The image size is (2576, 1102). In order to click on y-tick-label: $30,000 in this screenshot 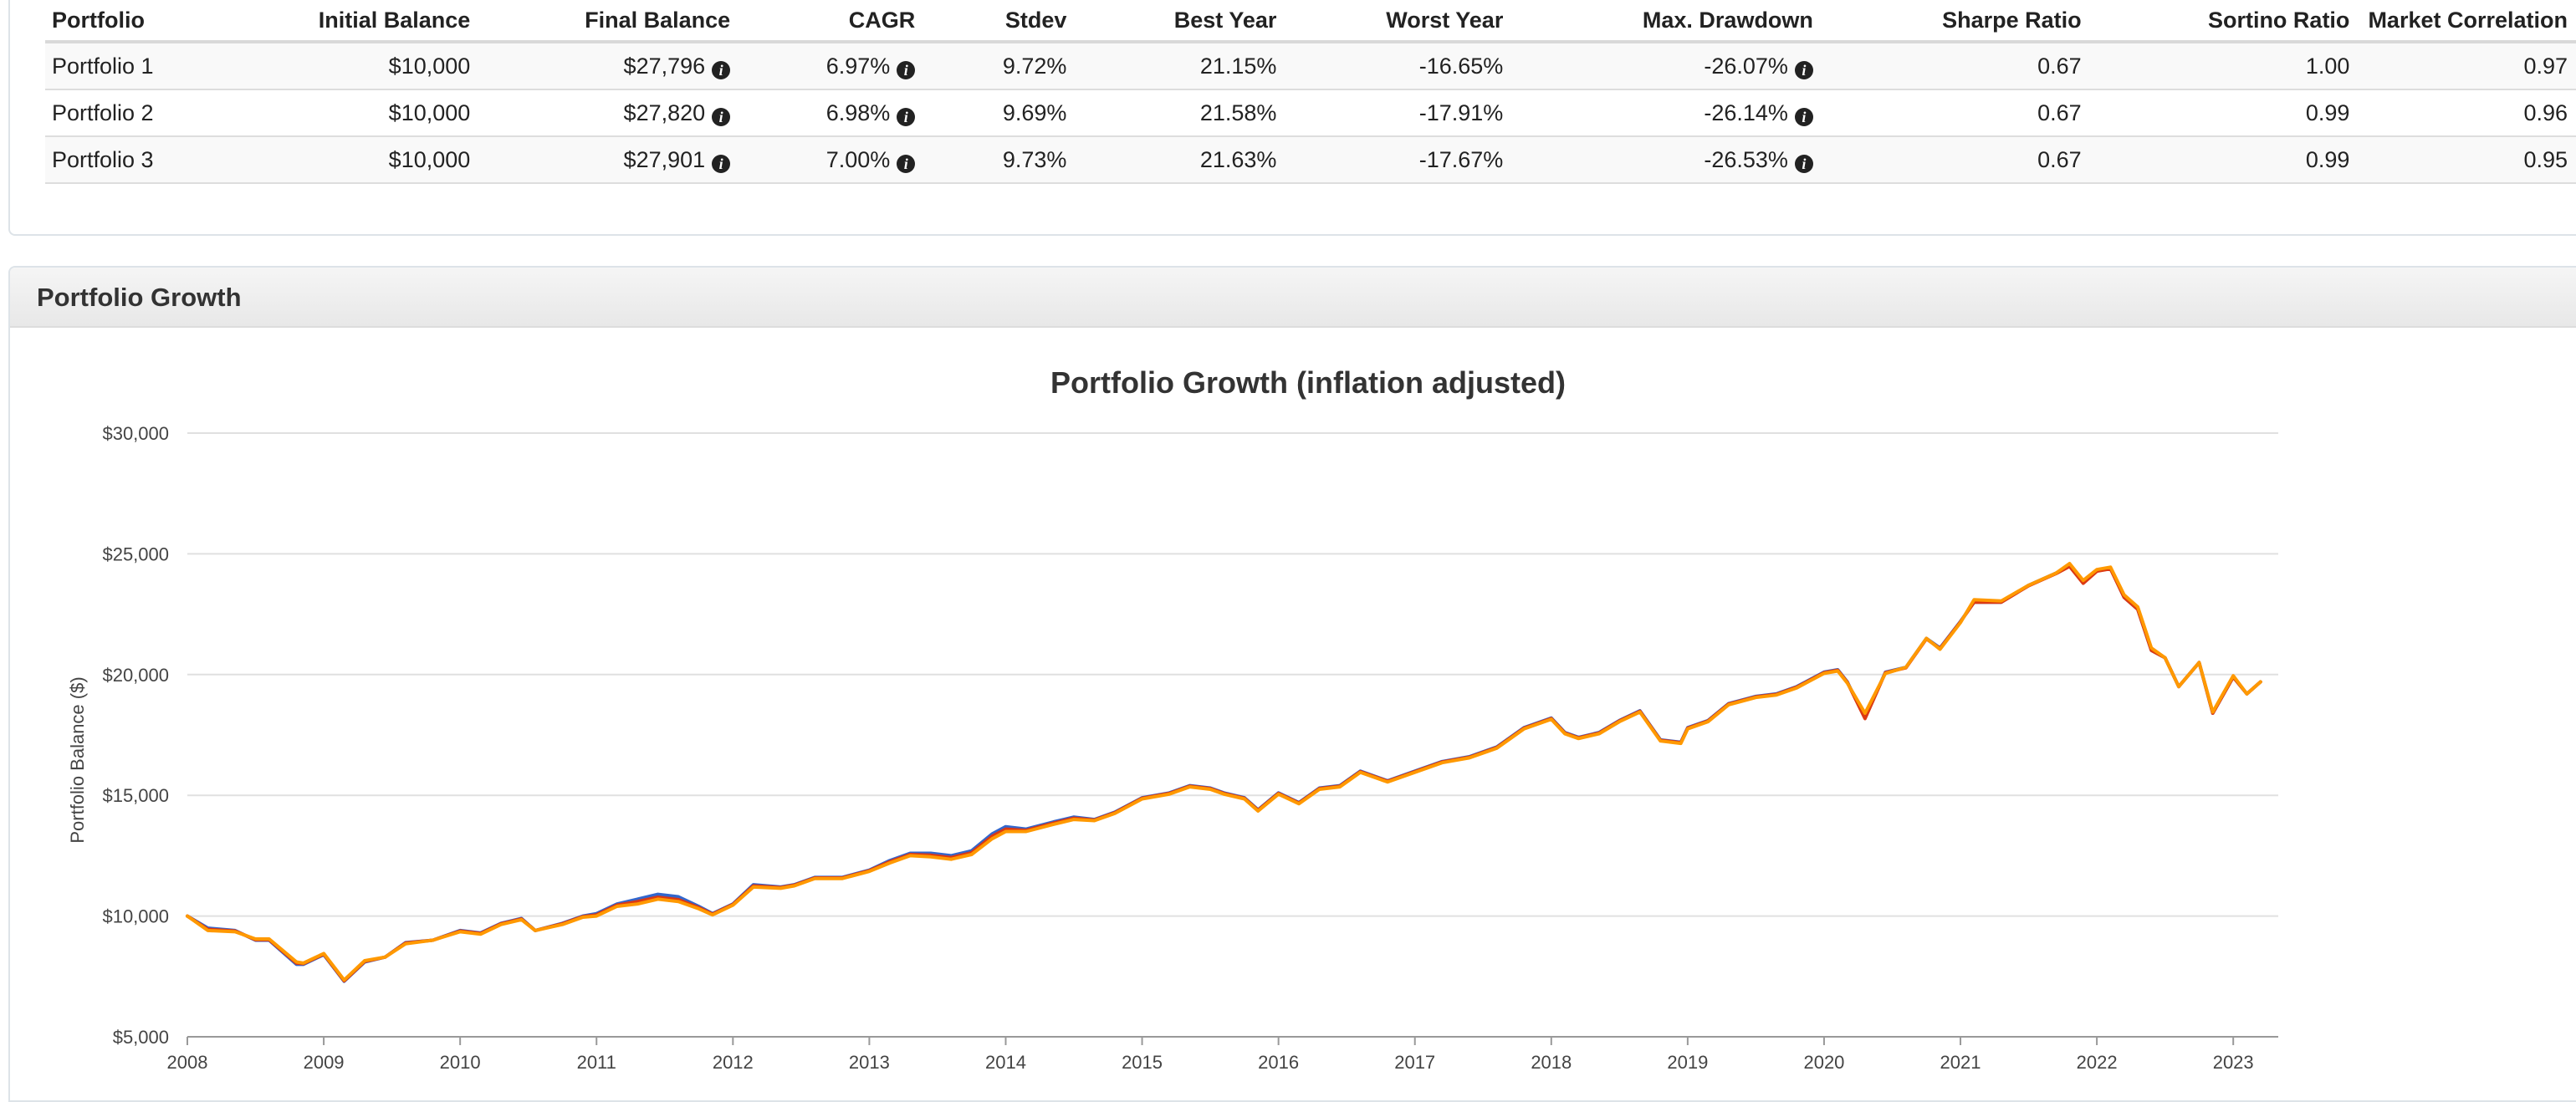, I will do `click(135, 433)`.